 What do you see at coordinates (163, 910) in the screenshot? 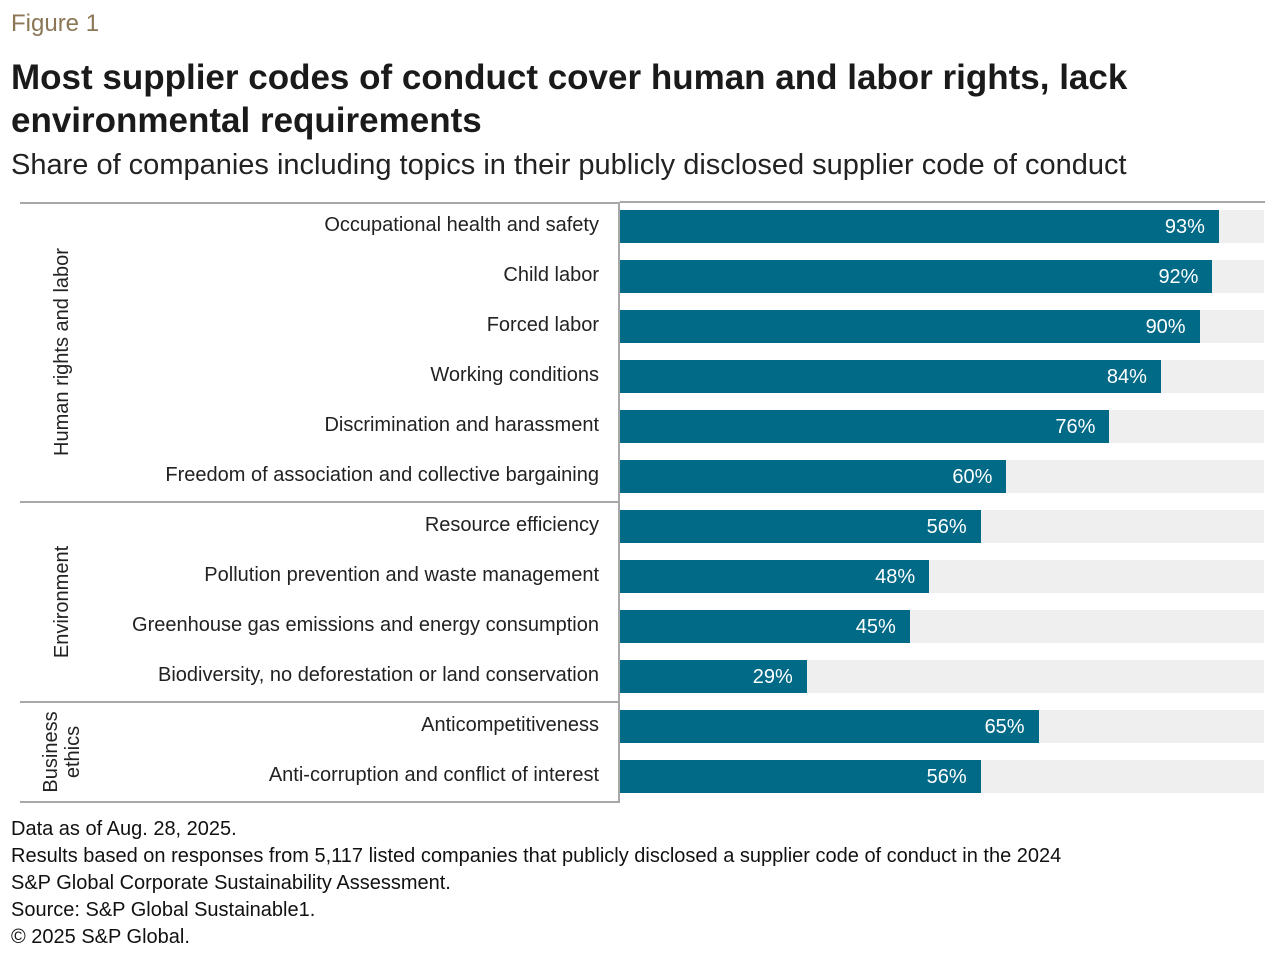
I see `note-source: Source: S&P Global Sustainable1.` at bounding box center [163, 910].